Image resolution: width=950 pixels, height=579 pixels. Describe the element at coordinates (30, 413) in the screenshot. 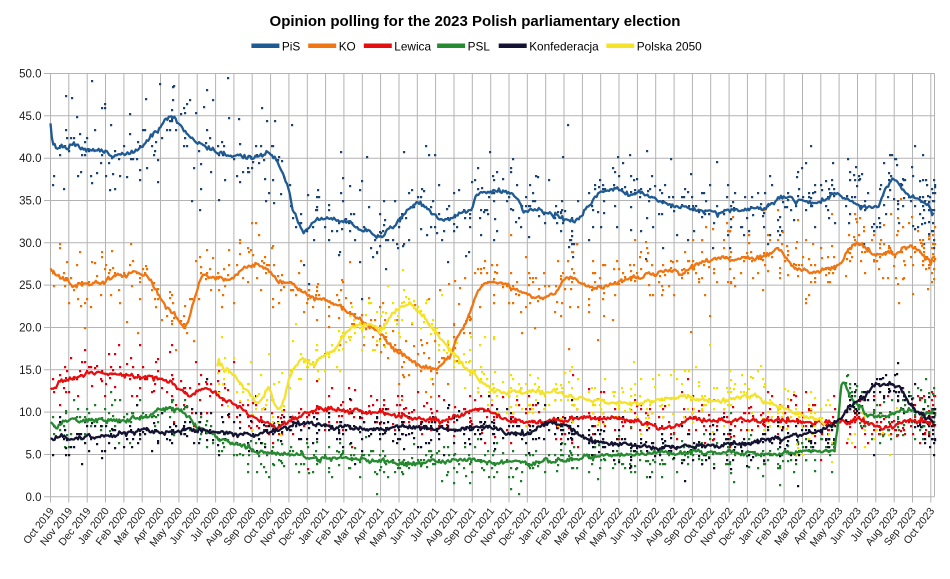

I see `svg-text: 10.0` at that location.